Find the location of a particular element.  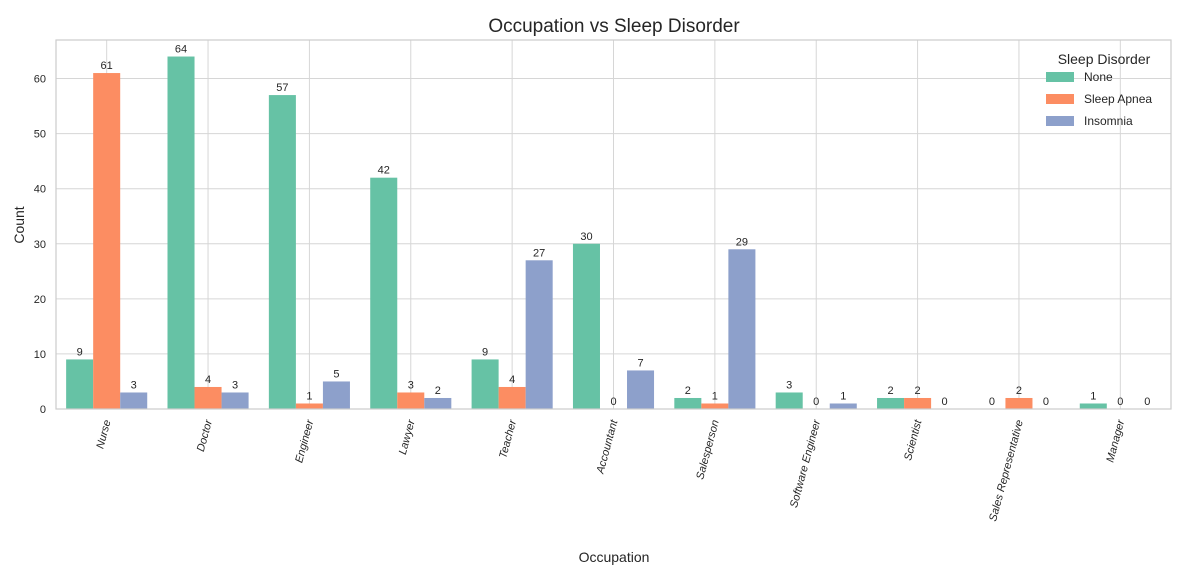

y-tick-label: 60 is located at coordinates (40, 80).